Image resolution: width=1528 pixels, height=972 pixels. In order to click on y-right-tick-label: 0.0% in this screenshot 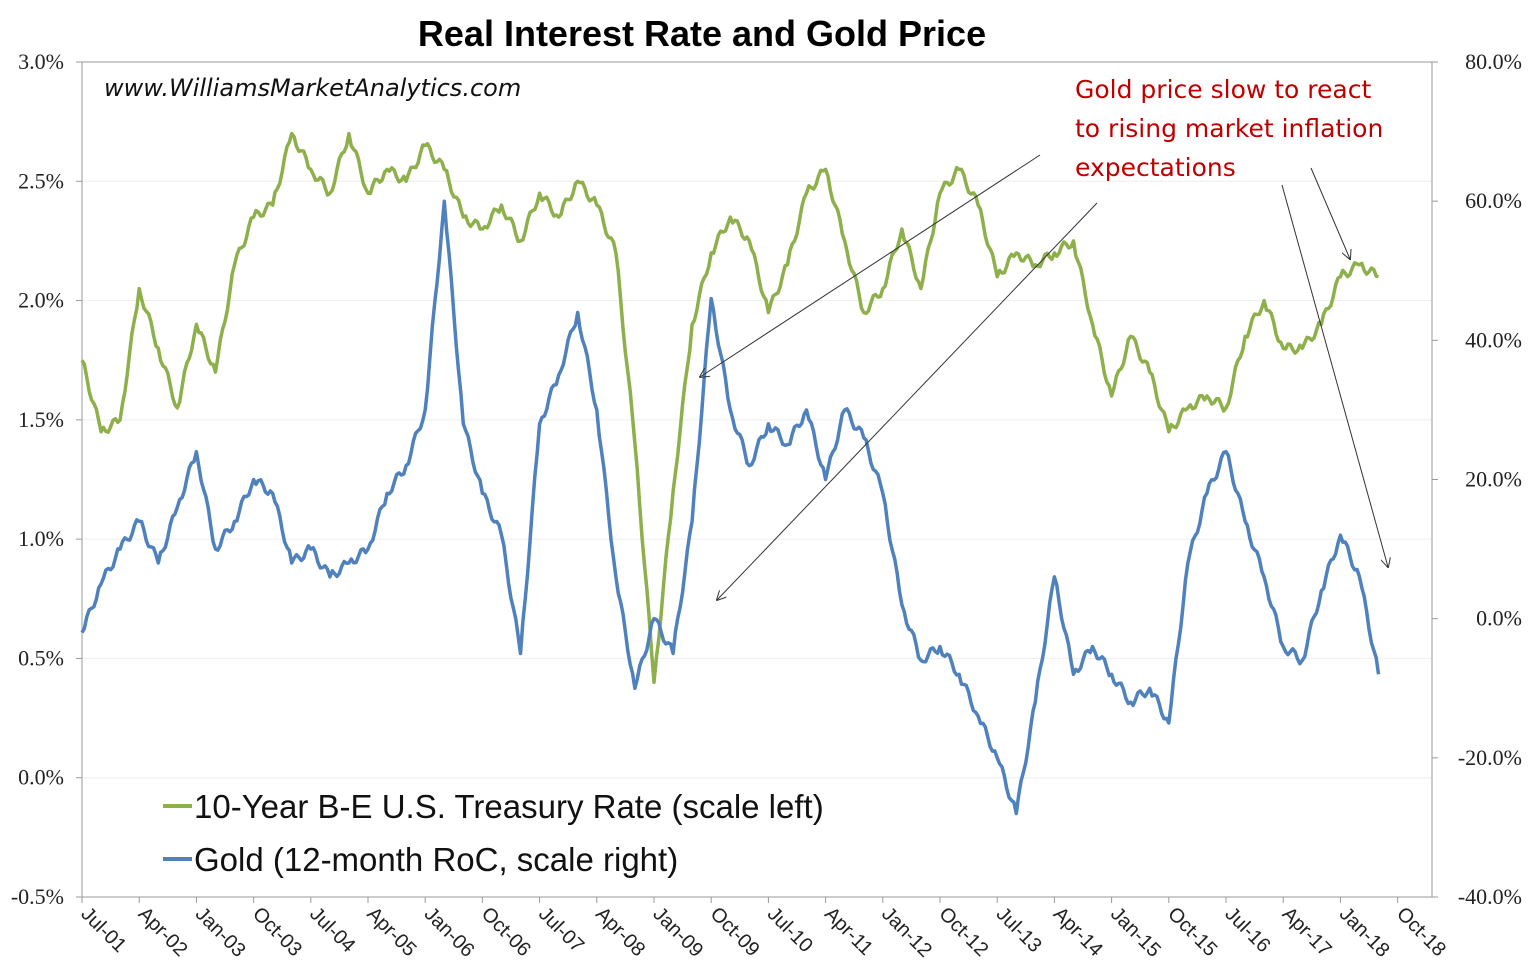, I will do `click(1499, 618)`.